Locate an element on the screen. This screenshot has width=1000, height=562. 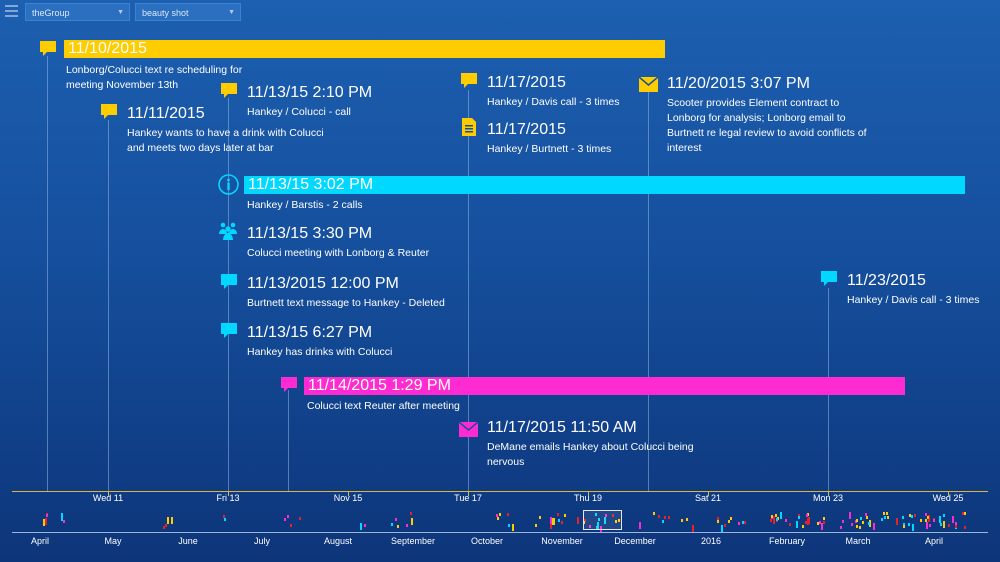
event-title: 11/13/15 2:10 PM is located at coordinates (310, 92).